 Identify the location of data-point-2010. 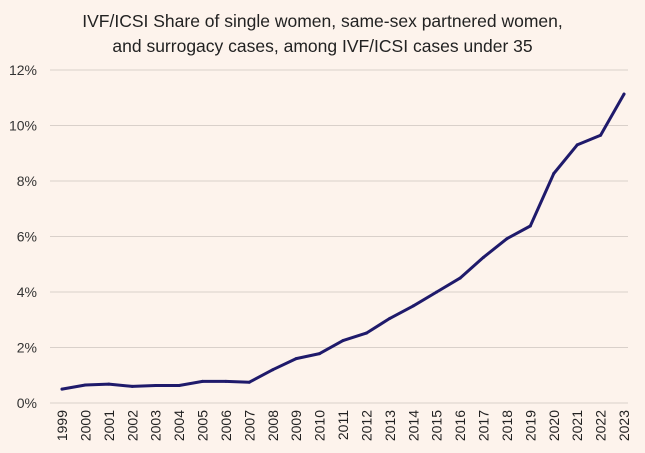
(320, 354).